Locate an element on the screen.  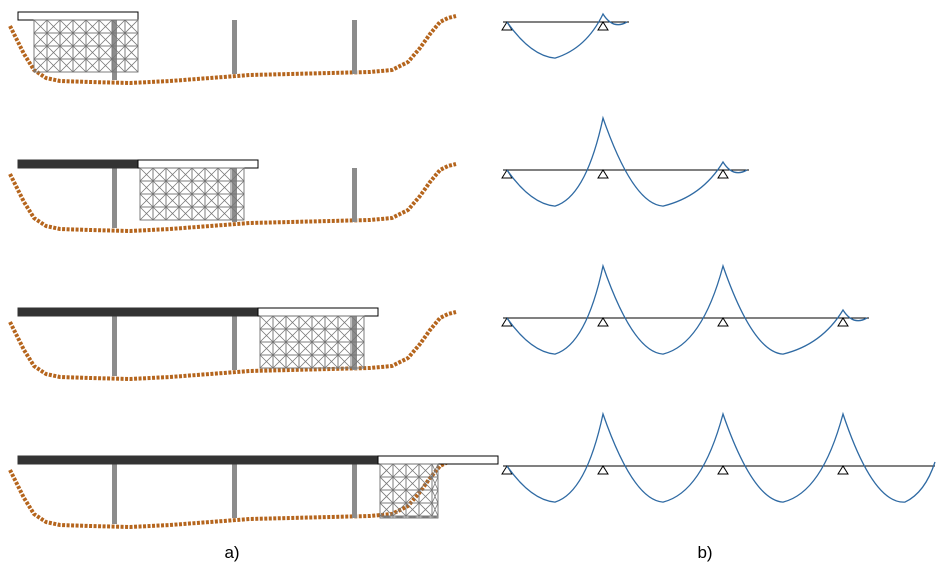
caption-a: a) is located at coordinates (231, 552).